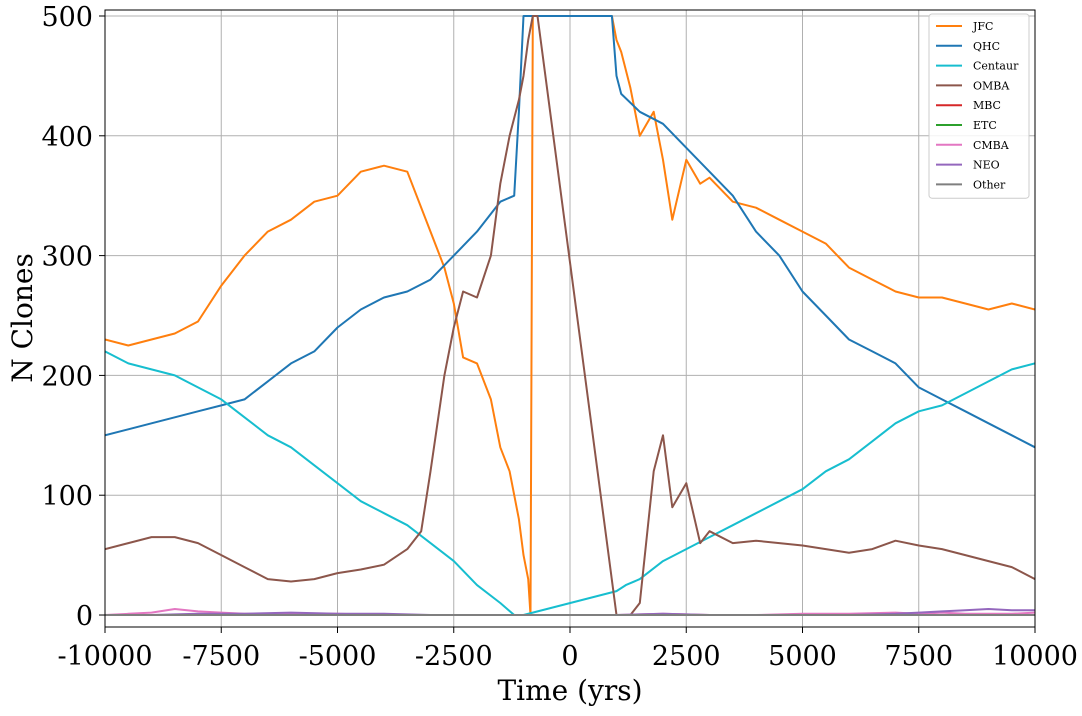 The width and height of the screenshot is (1082, 716). What do you see at coordinates (991, 85) in the screenshot?
I see `legend-entry: OMBA` at bounding box center [991, 85].